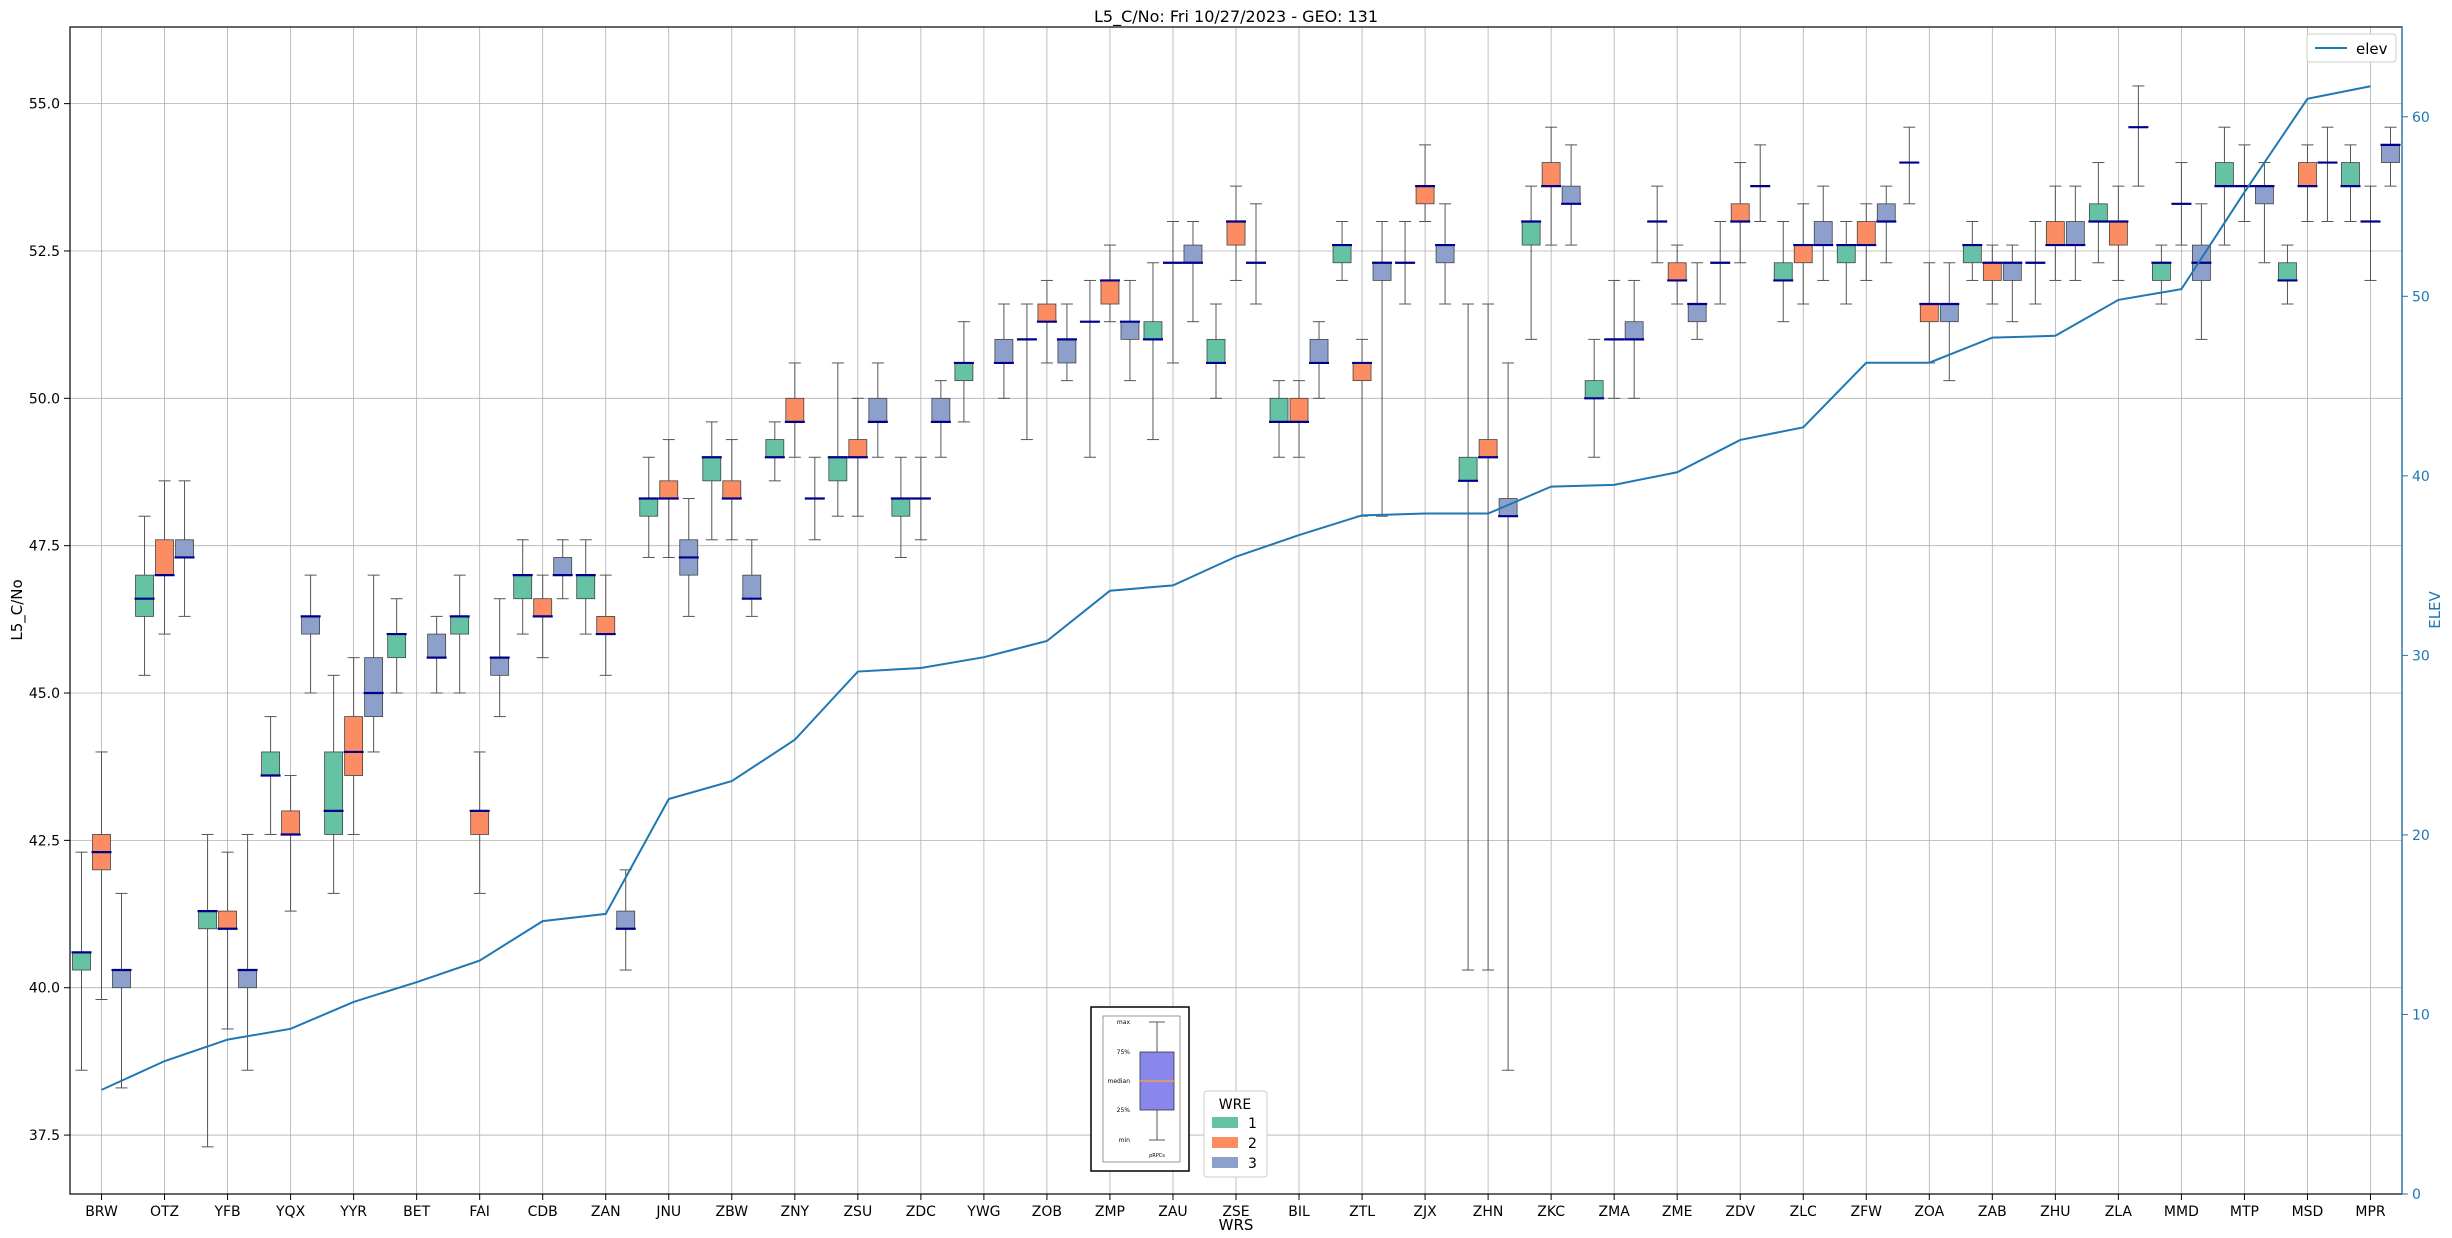 The image size is (2452, 1238). Describe the element at coordinates (1172, 292) in the screenshot. I see `box-ZAU-wre2` at that location.